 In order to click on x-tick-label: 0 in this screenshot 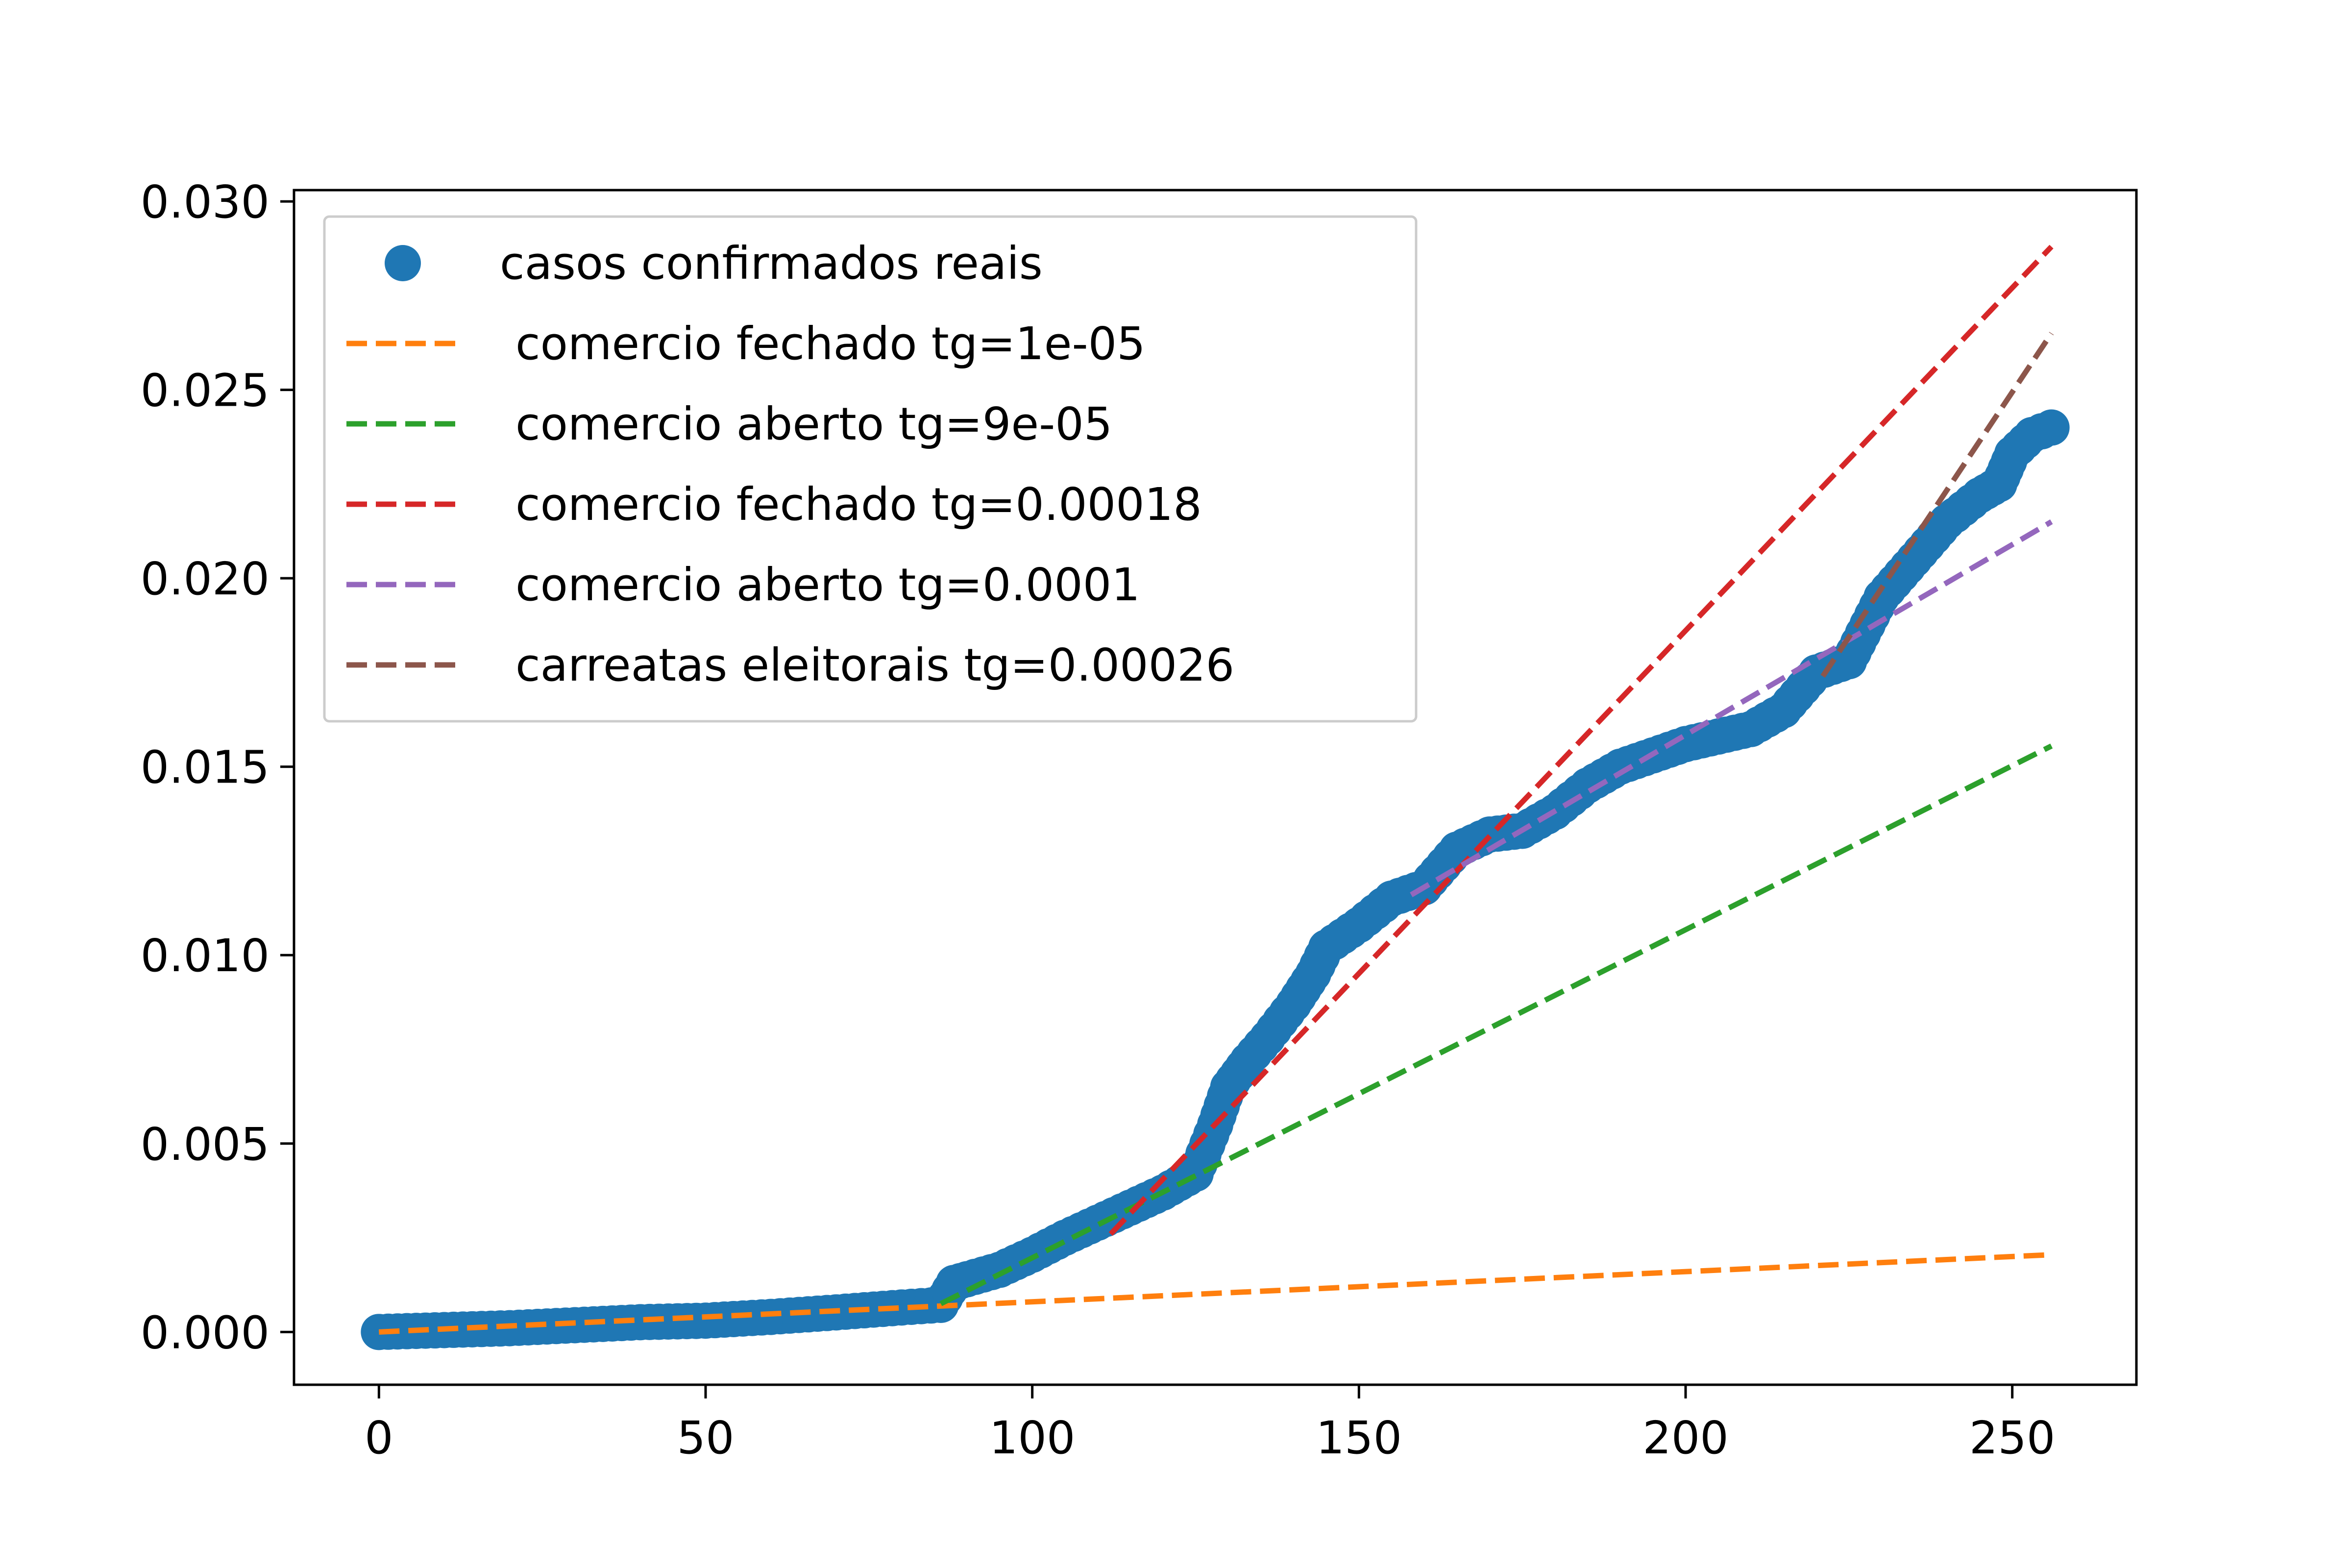, I will do `click(379, 1438)`.